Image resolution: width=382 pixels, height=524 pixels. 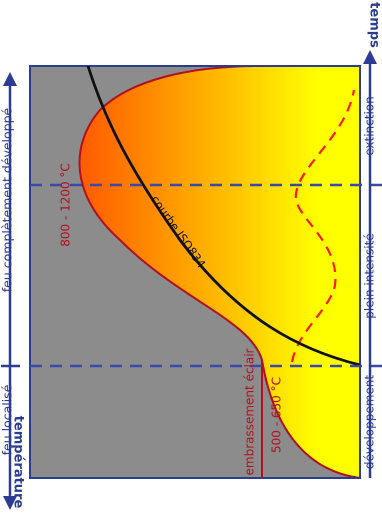 What do you see at coordinates (277, 415) in the screenshot?
I see `annotation-flashover-temp: 500 - 650 °C` at bounding box center [277, 415].